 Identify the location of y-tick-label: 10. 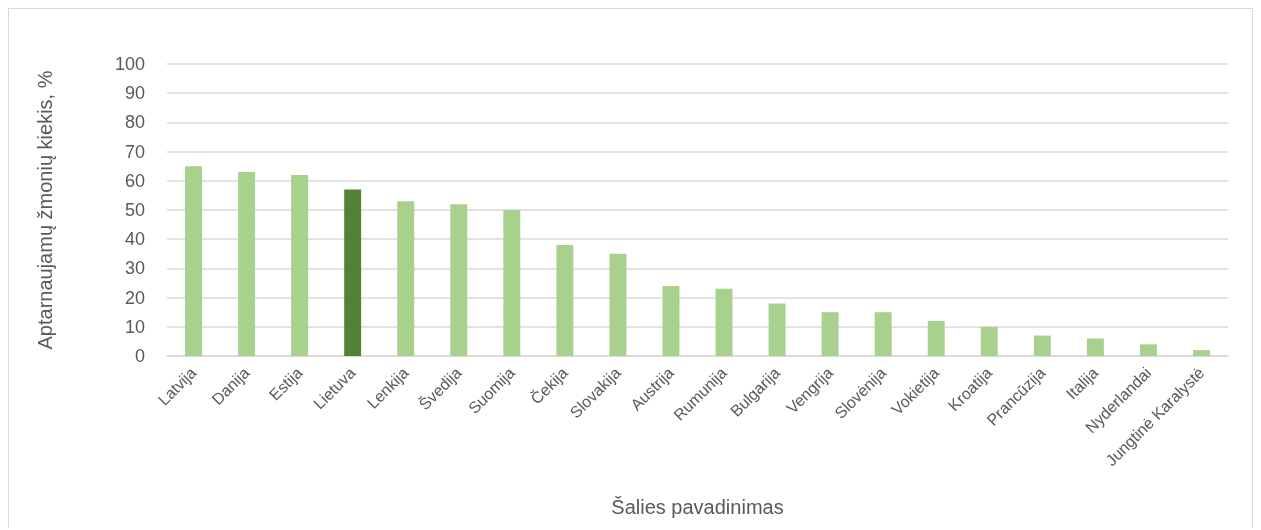
(134, 326).